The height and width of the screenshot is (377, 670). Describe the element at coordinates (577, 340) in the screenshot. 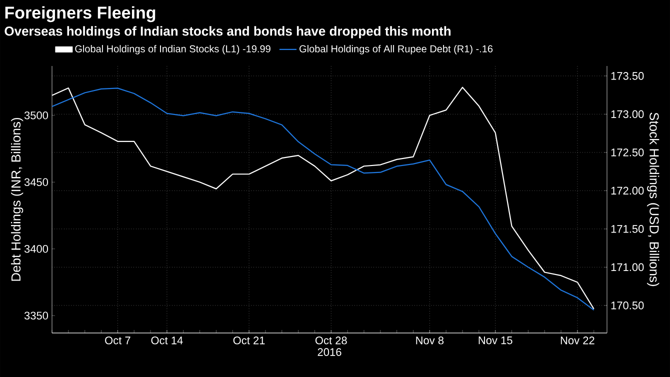

I see `x-tick-label: Nov 22` at that location.